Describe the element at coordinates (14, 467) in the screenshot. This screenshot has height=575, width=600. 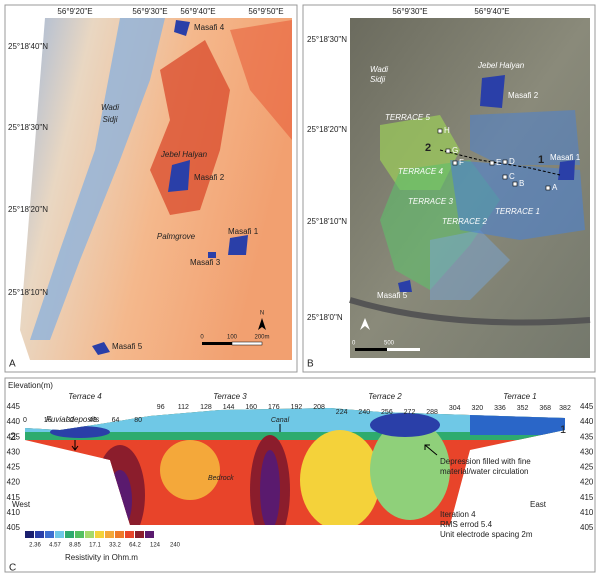
I see `y-tick-label: 425` at that location.